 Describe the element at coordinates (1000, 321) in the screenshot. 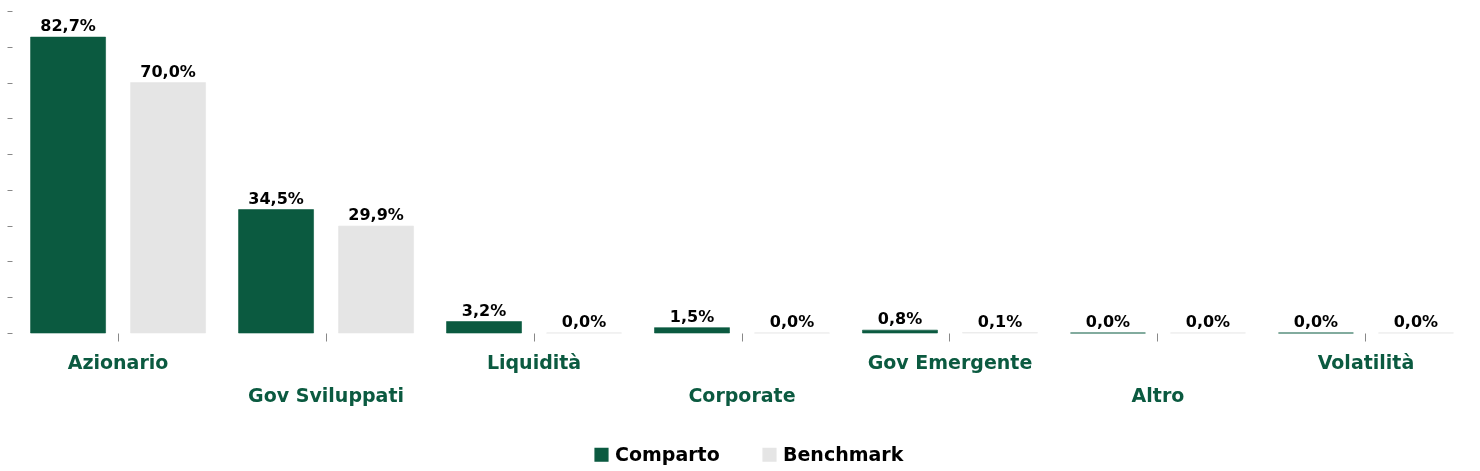

I see `data-label: 0,1%` at that location.